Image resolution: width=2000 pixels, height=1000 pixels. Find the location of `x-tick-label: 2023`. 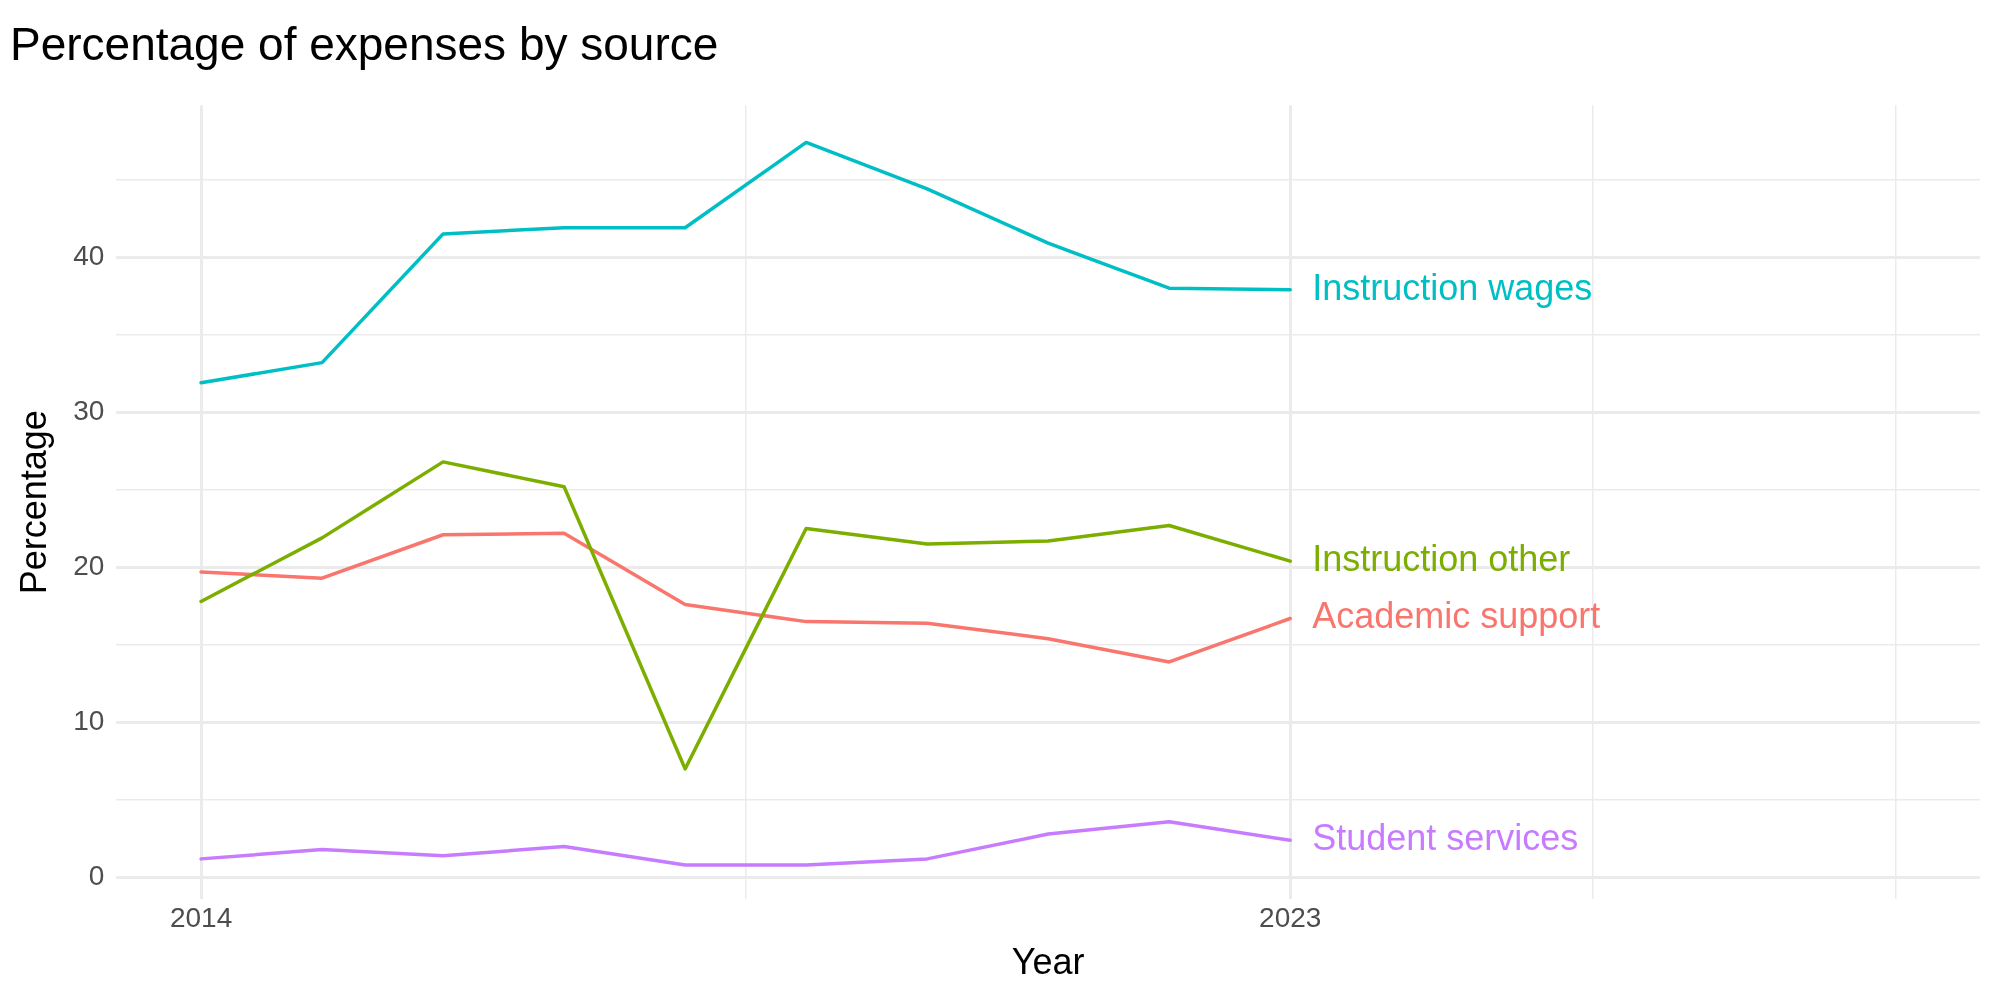

x-tick-label: 2023 is located at coordinates (1290, 917).